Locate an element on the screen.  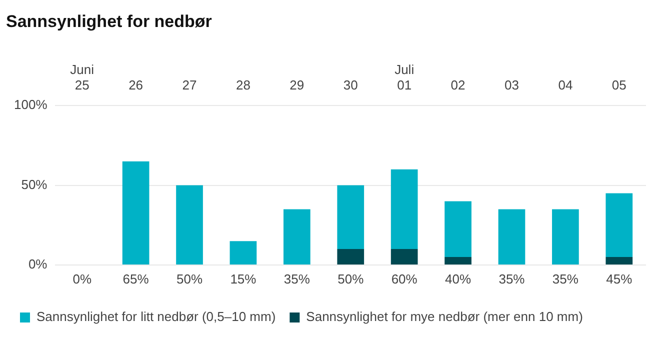
y-tick-label: 100% is located at coordinates (31, 104).